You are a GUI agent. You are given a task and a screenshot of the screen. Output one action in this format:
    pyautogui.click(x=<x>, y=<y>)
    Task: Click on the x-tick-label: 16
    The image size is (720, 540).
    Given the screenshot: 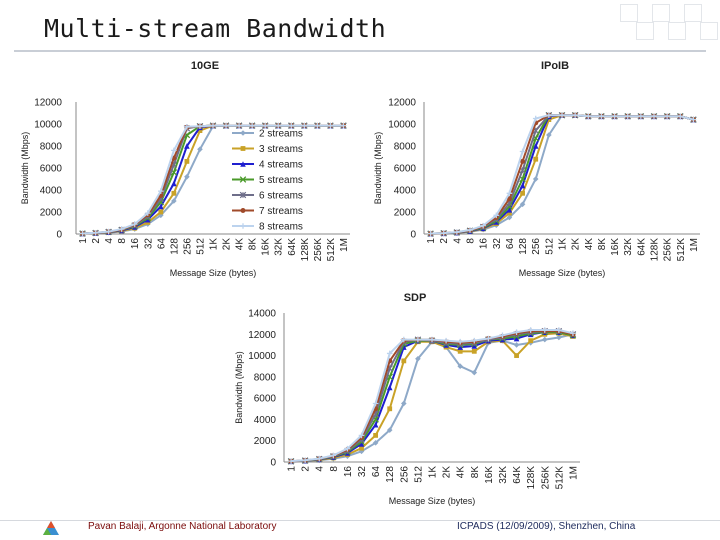 What is the action you would take?
    pyautogui.click(x=484, y=244)
    